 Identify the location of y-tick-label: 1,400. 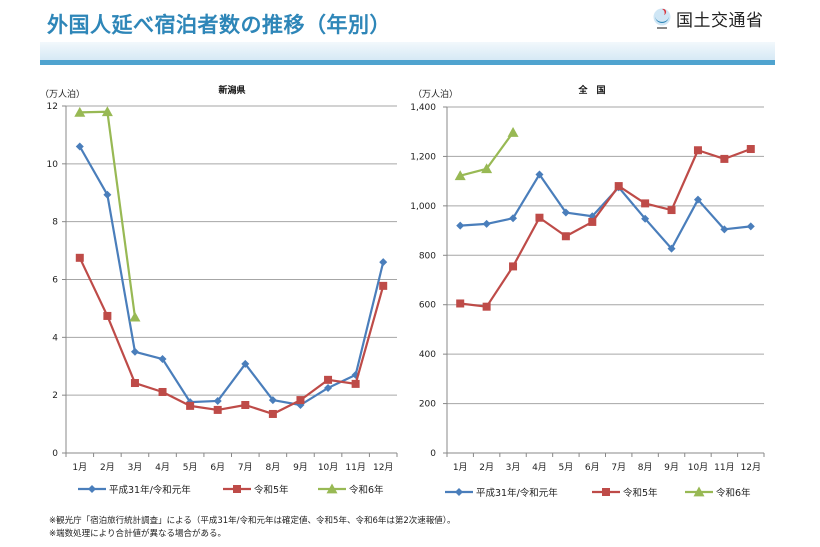
(423, 108).